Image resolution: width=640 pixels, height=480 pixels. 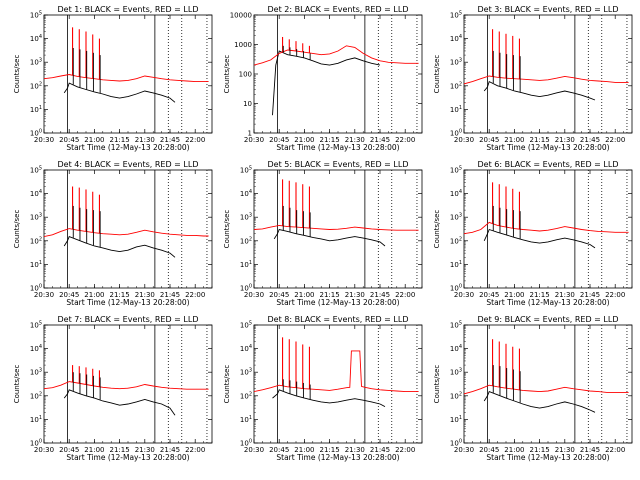 What do you see at coordinates (338, 164) in the screenshot?
I see `panel-title: Det 5: BLACK = Events, RED = LLD` at bounding box center [338, 164].